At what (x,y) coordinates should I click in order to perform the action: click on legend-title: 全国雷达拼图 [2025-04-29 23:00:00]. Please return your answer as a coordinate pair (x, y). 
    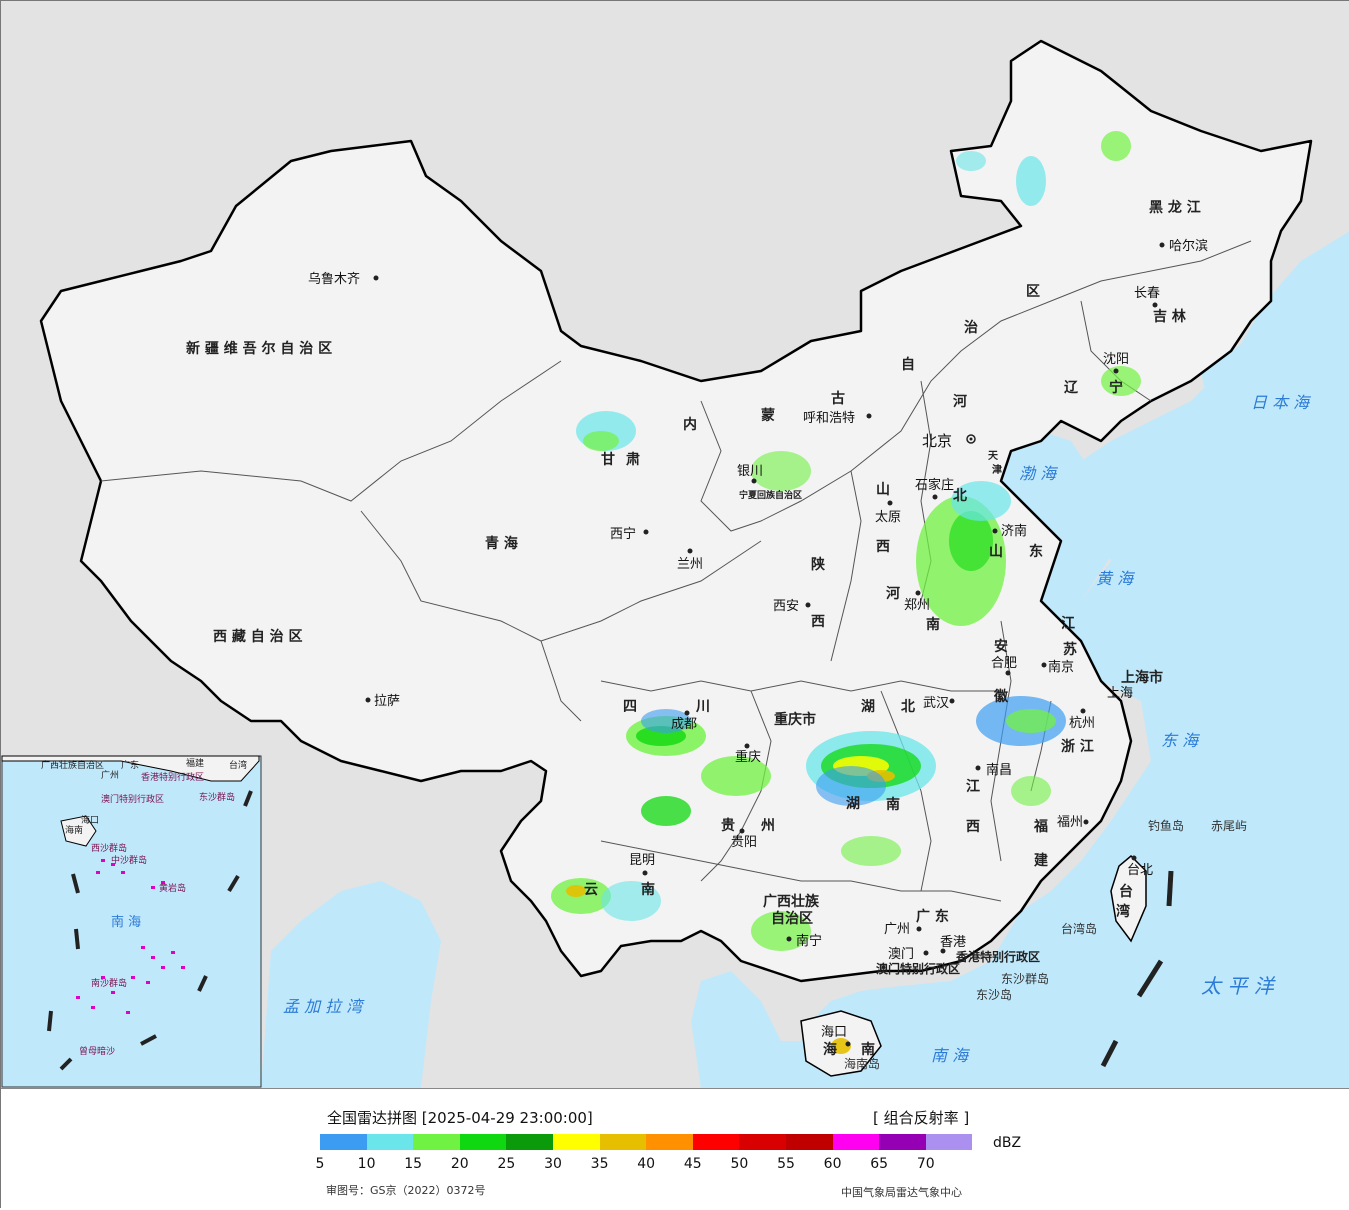
    Looking at the image, I should click on (460, 1118).